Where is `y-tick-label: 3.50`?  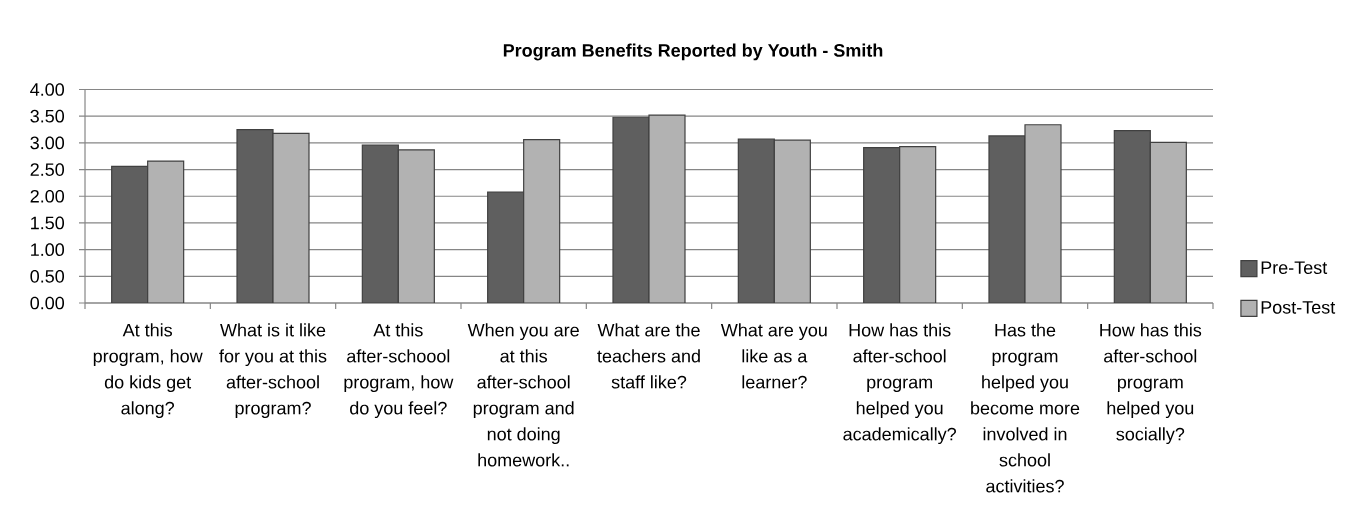
y-tick-label: 3.50 is located at coordinates (47, 116).